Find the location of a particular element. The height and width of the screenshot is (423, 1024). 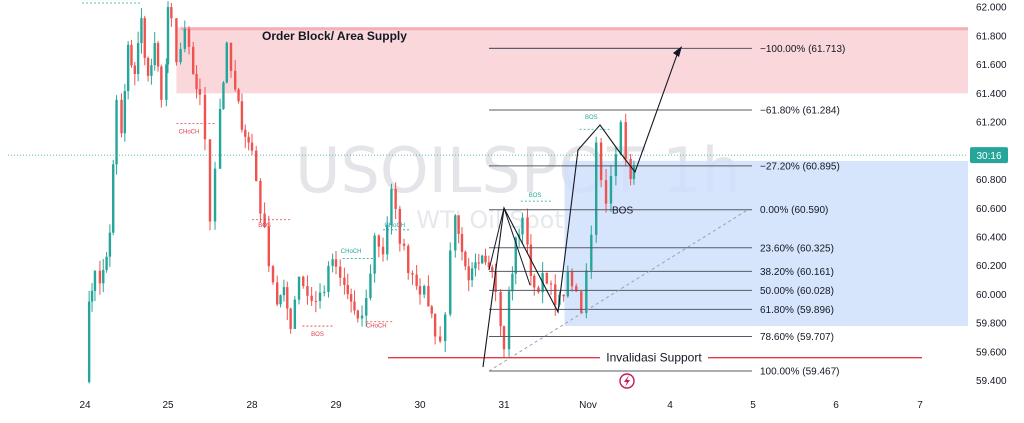

supply-zone-label: Order Block/ Area Supply is located at coordinates (334, 36).